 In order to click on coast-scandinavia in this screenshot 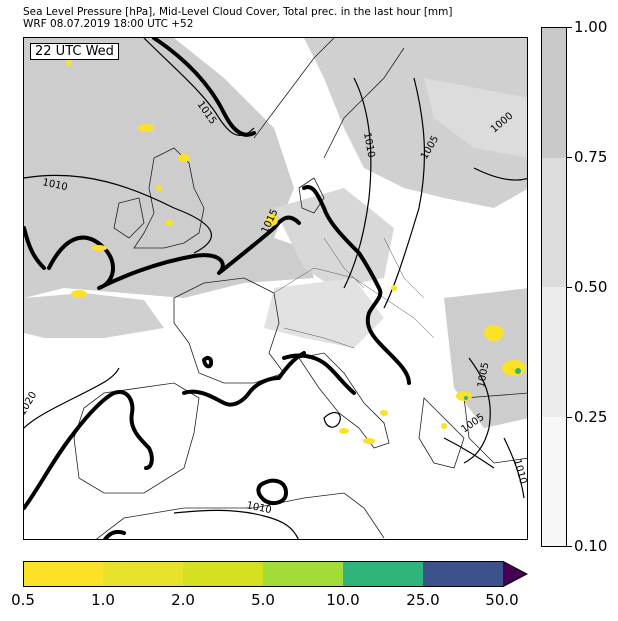, I will do `click(329, 98)`.